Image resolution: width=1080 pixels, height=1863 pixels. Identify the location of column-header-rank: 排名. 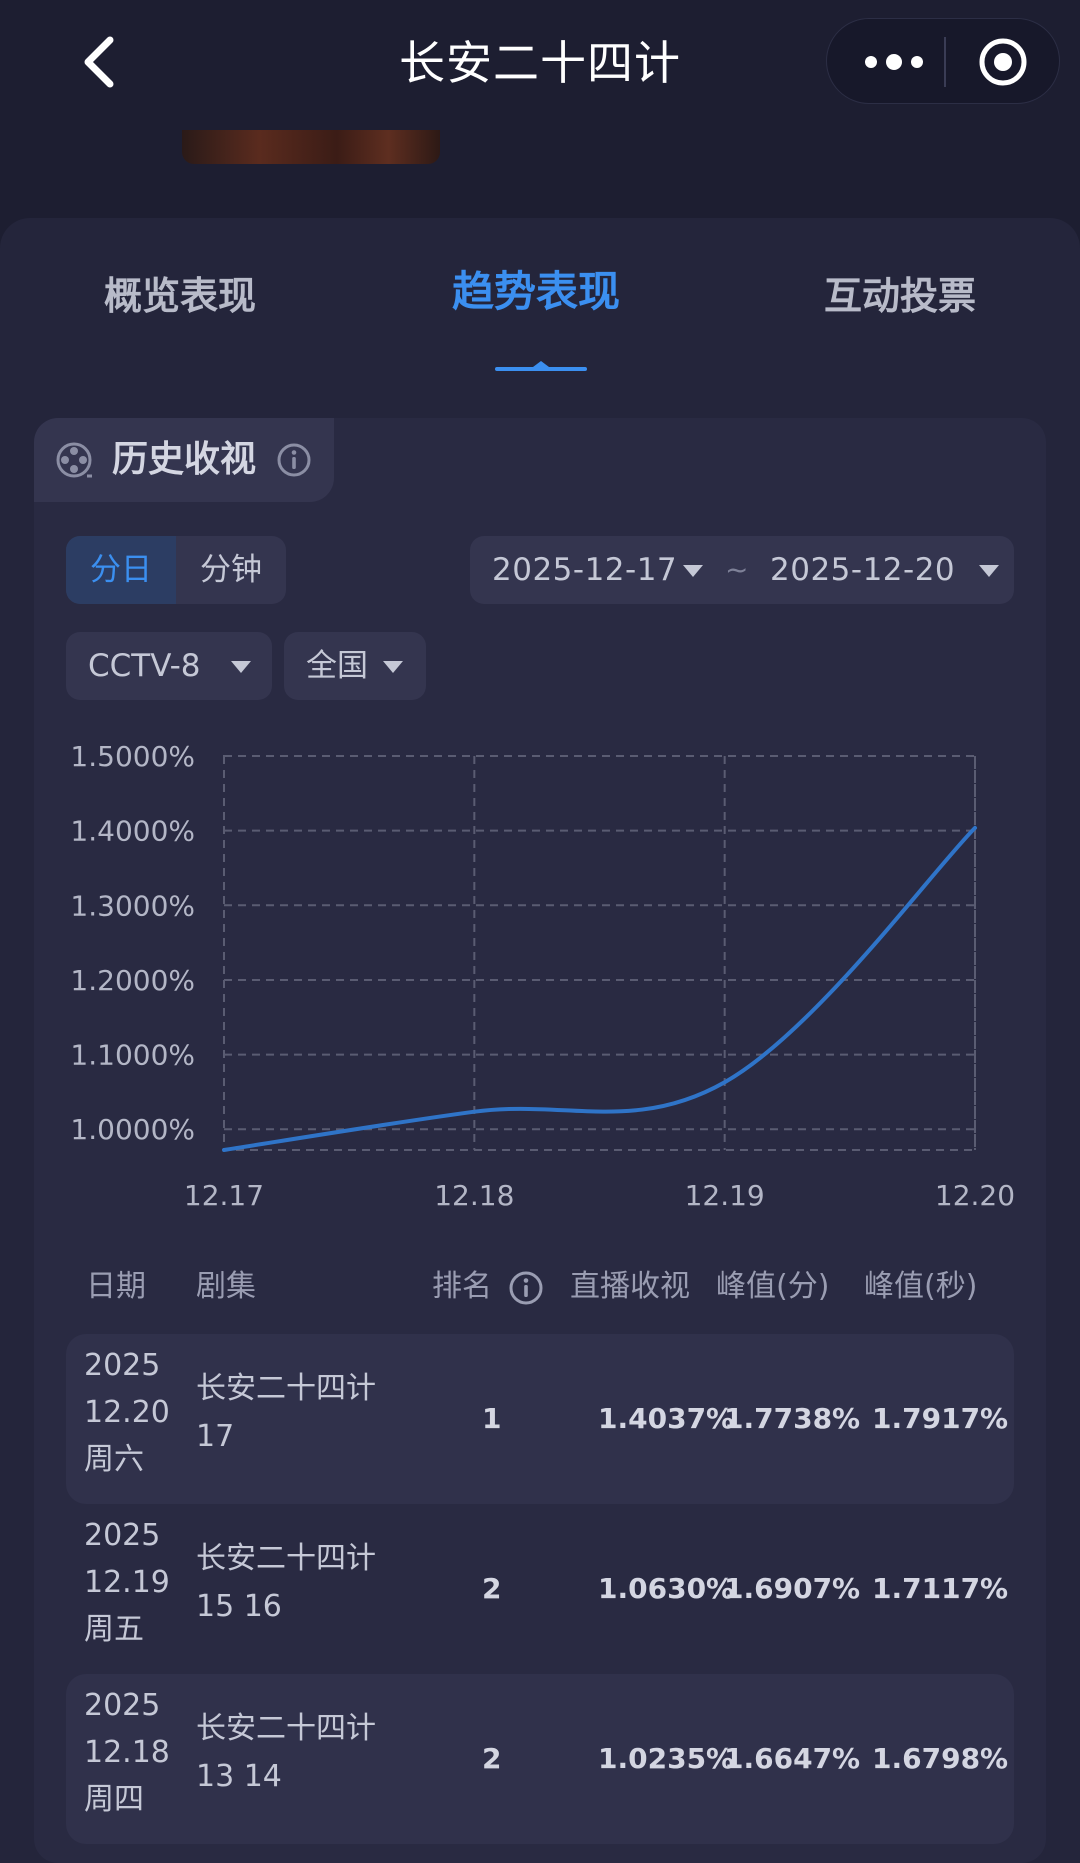
(462, 1286).